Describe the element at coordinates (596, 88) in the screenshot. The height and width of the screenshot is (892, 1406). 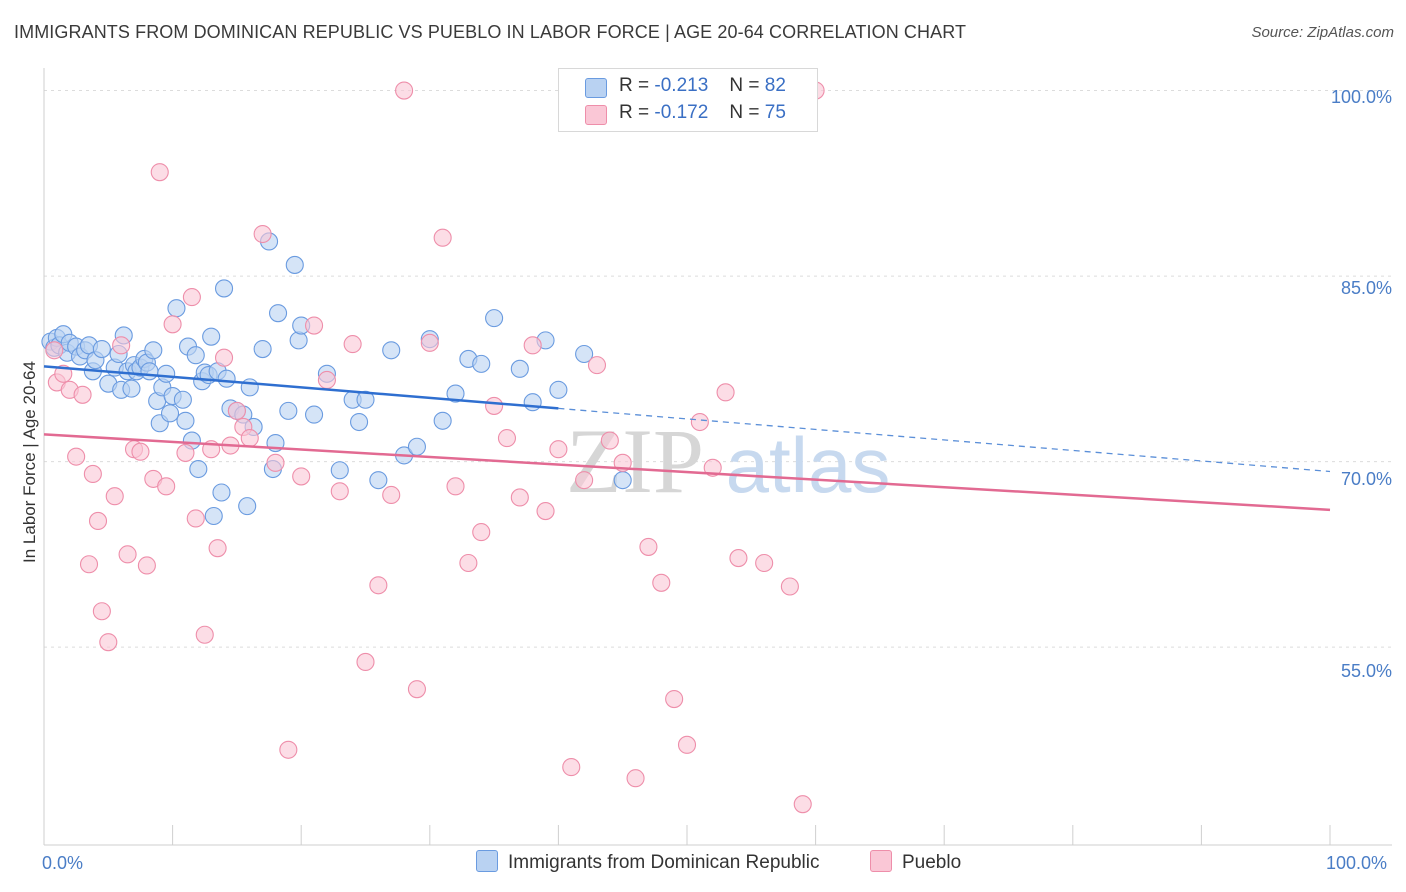
I see `legend-swatch-blue` at that location.